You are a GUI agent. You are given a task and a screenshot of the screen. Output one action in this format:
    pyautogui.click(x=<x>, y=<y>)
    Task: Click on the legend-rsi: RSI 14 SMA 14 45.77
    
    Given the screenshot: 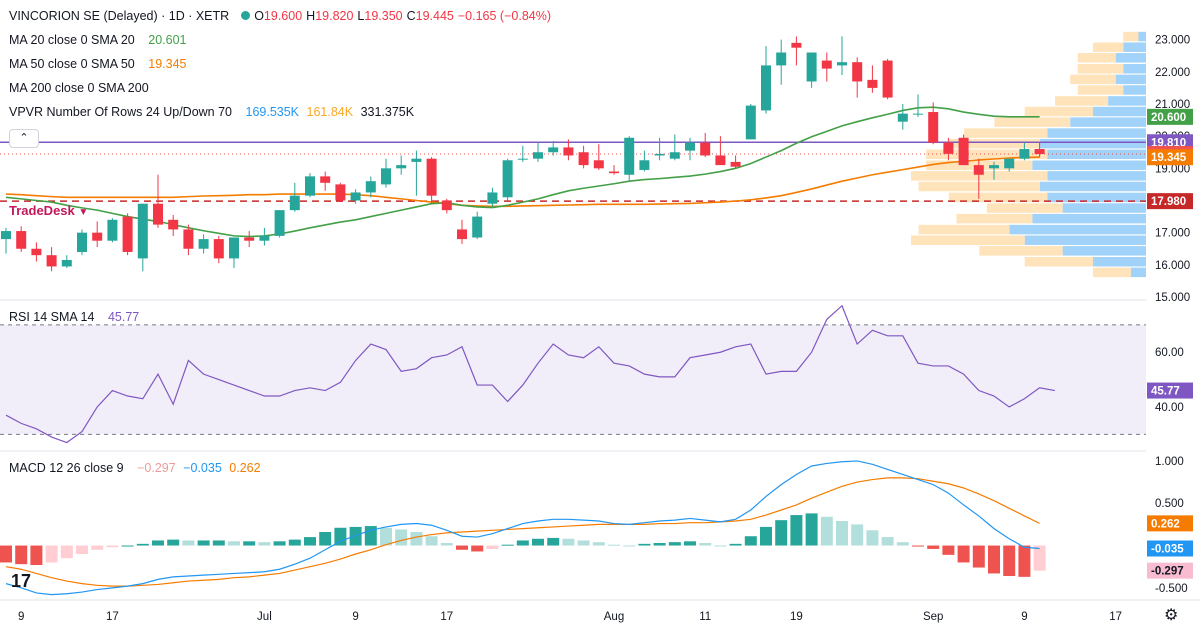 What is the action you would take?
    pyautogui.click(x=76, y=317)
    